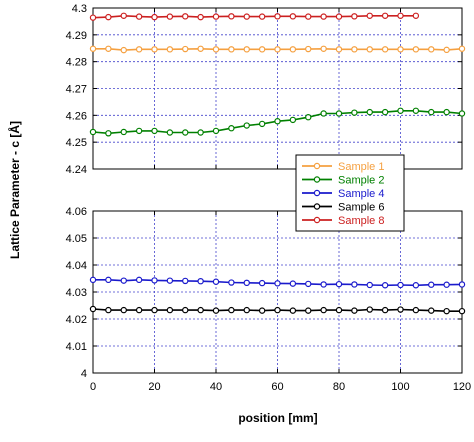  I want to click on legend-label: Sample 2, so click(361, 181).